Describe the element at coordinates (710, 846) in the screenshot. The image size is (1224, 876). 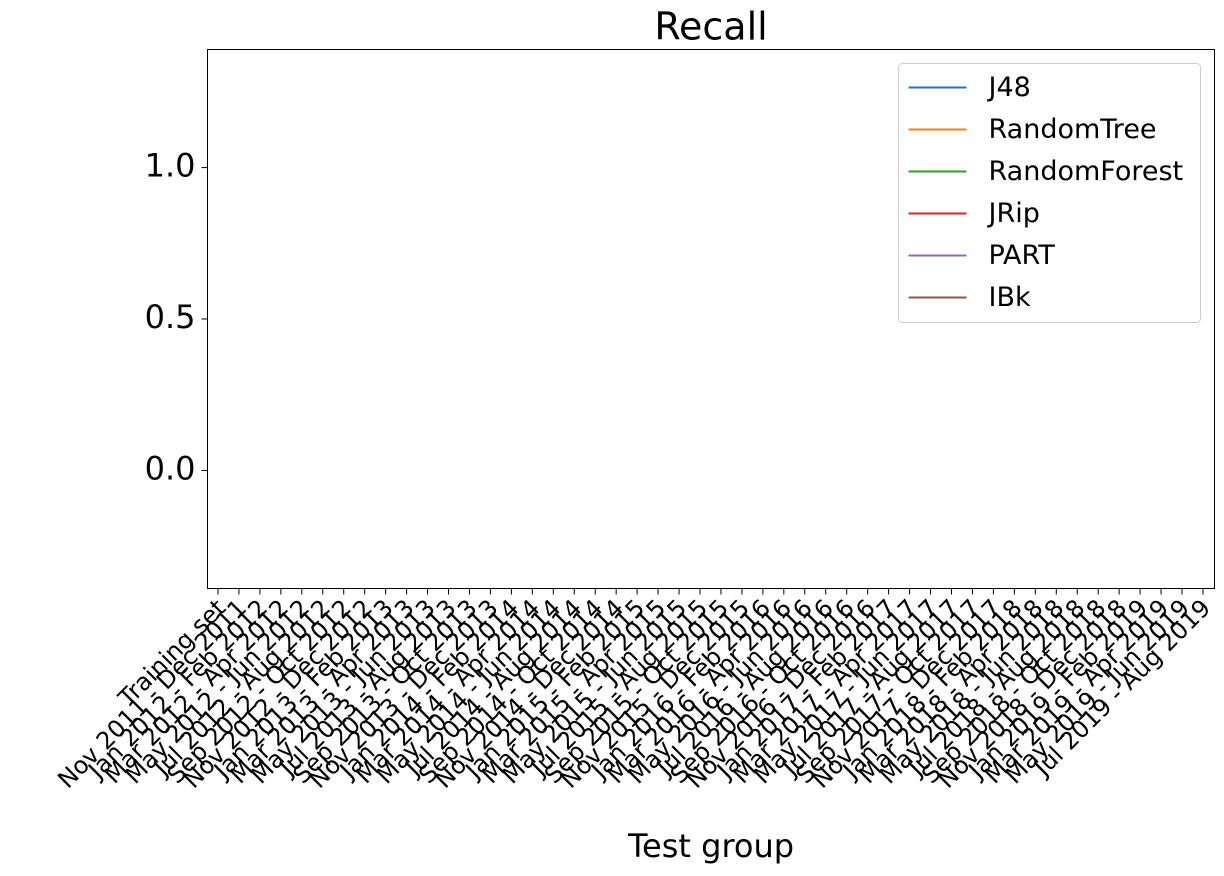
I see `x-axis-label: Test group` at that location.